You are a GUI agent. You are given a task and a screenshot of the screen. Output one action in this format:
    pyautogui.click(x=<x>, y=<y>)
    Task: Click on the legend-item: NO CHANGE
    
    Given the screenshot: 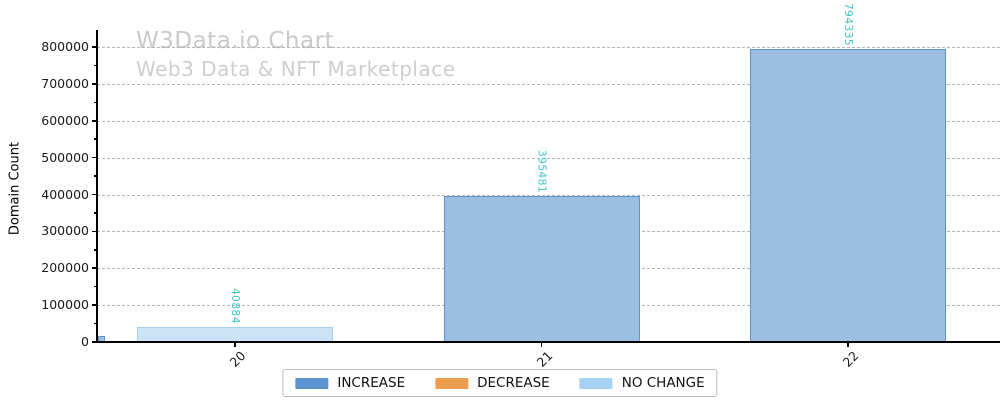 What is the action you would take?
    pyautogui.click(x=642, y=383)
    